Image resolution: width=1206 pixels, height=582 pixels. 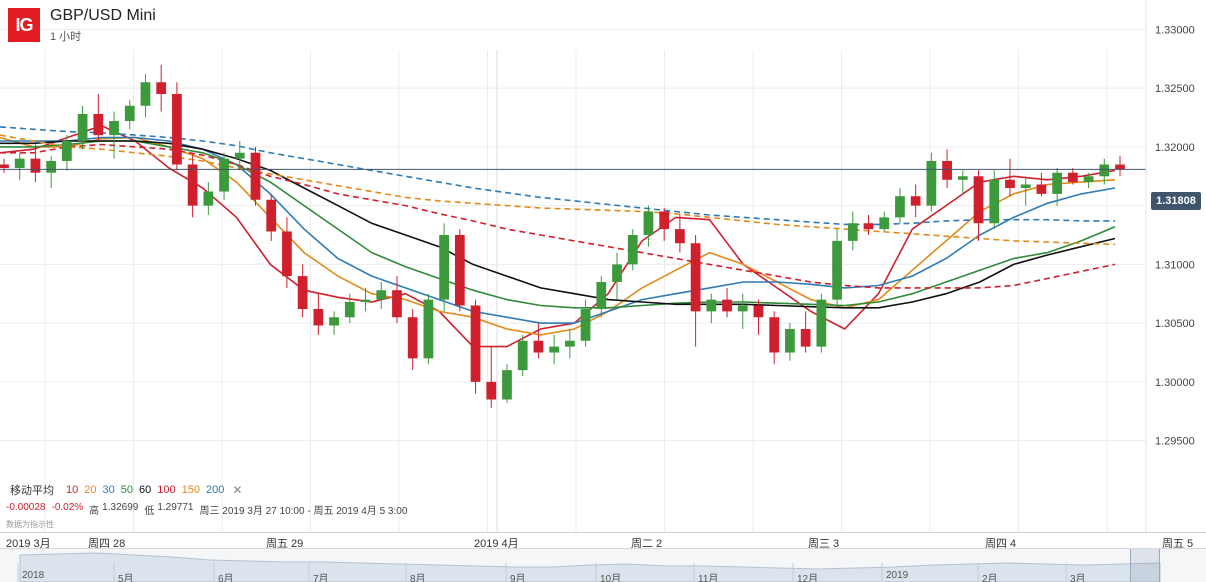 I want to click on time-tick-label: 2019 4月, so click(x=496, y=544).